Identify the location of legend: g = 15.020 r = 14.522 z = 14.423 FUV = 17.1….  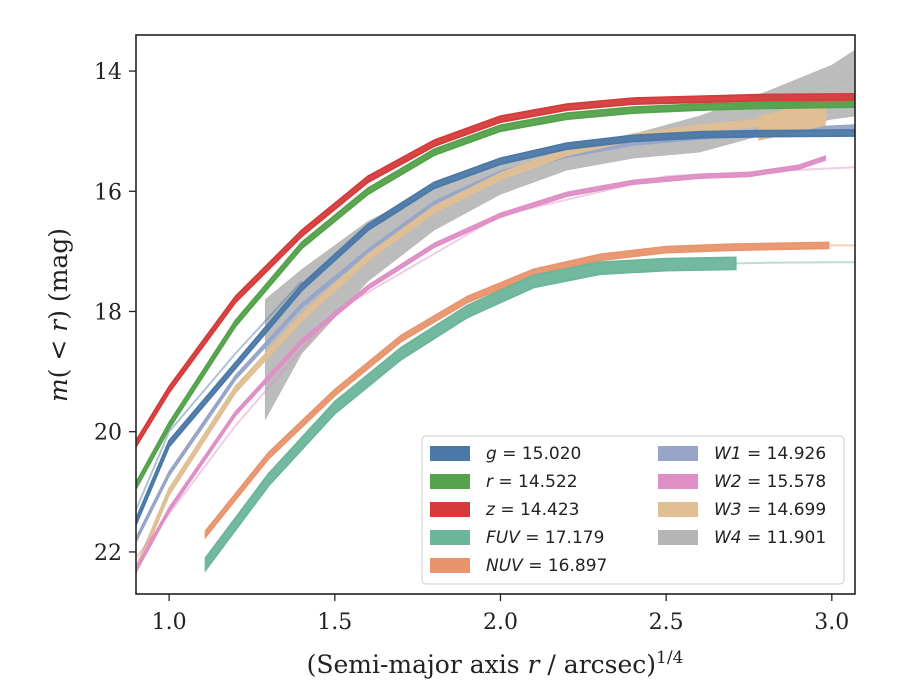
(633, 510).